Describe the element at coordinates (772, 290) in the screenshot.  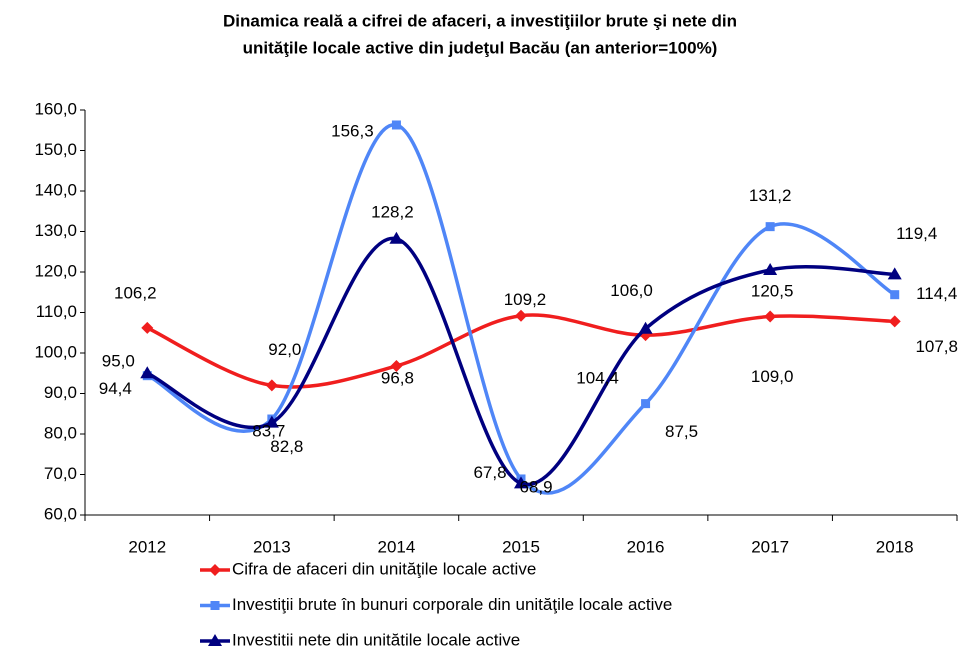
I see `data-label: 120,5` at that location.